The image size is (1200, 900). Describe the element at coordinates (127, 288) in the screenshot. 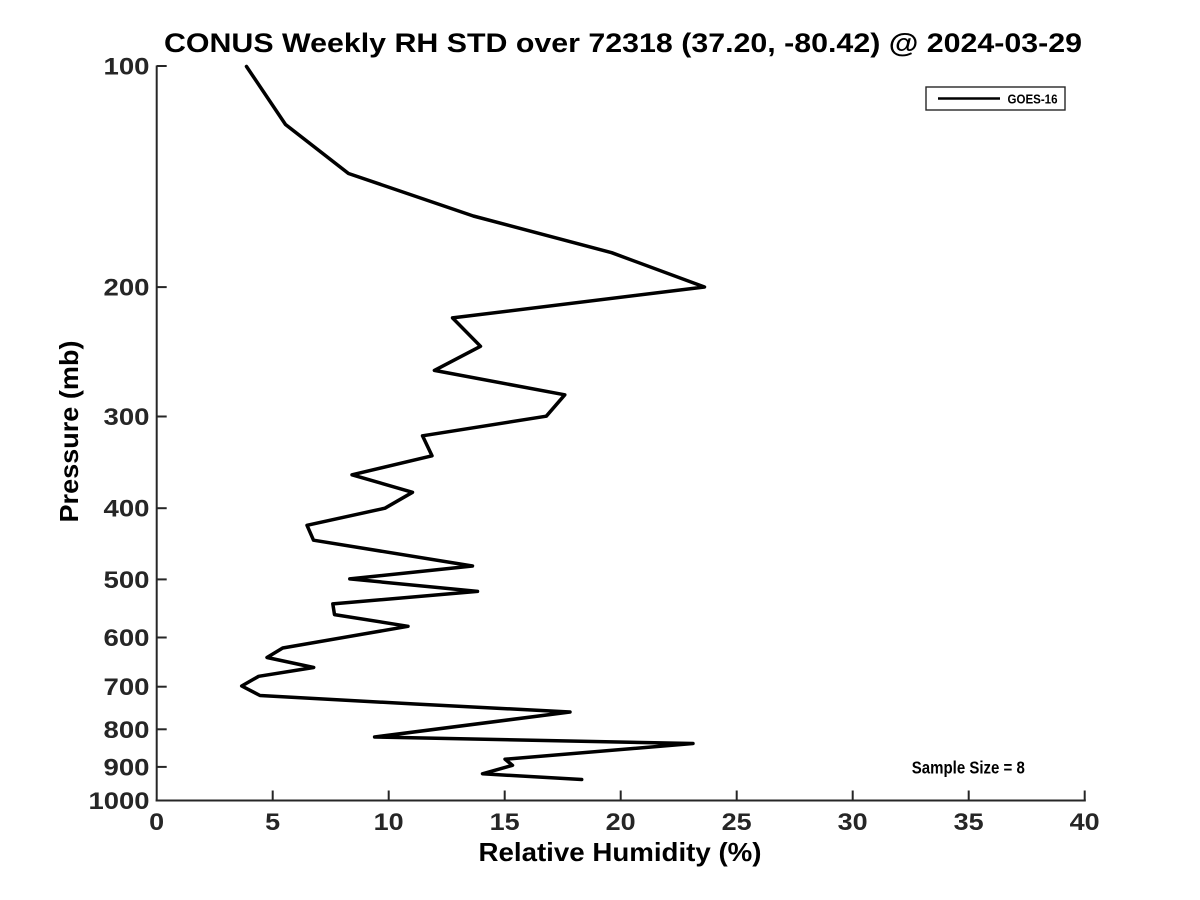

I see `svg-text: 200` at that location.